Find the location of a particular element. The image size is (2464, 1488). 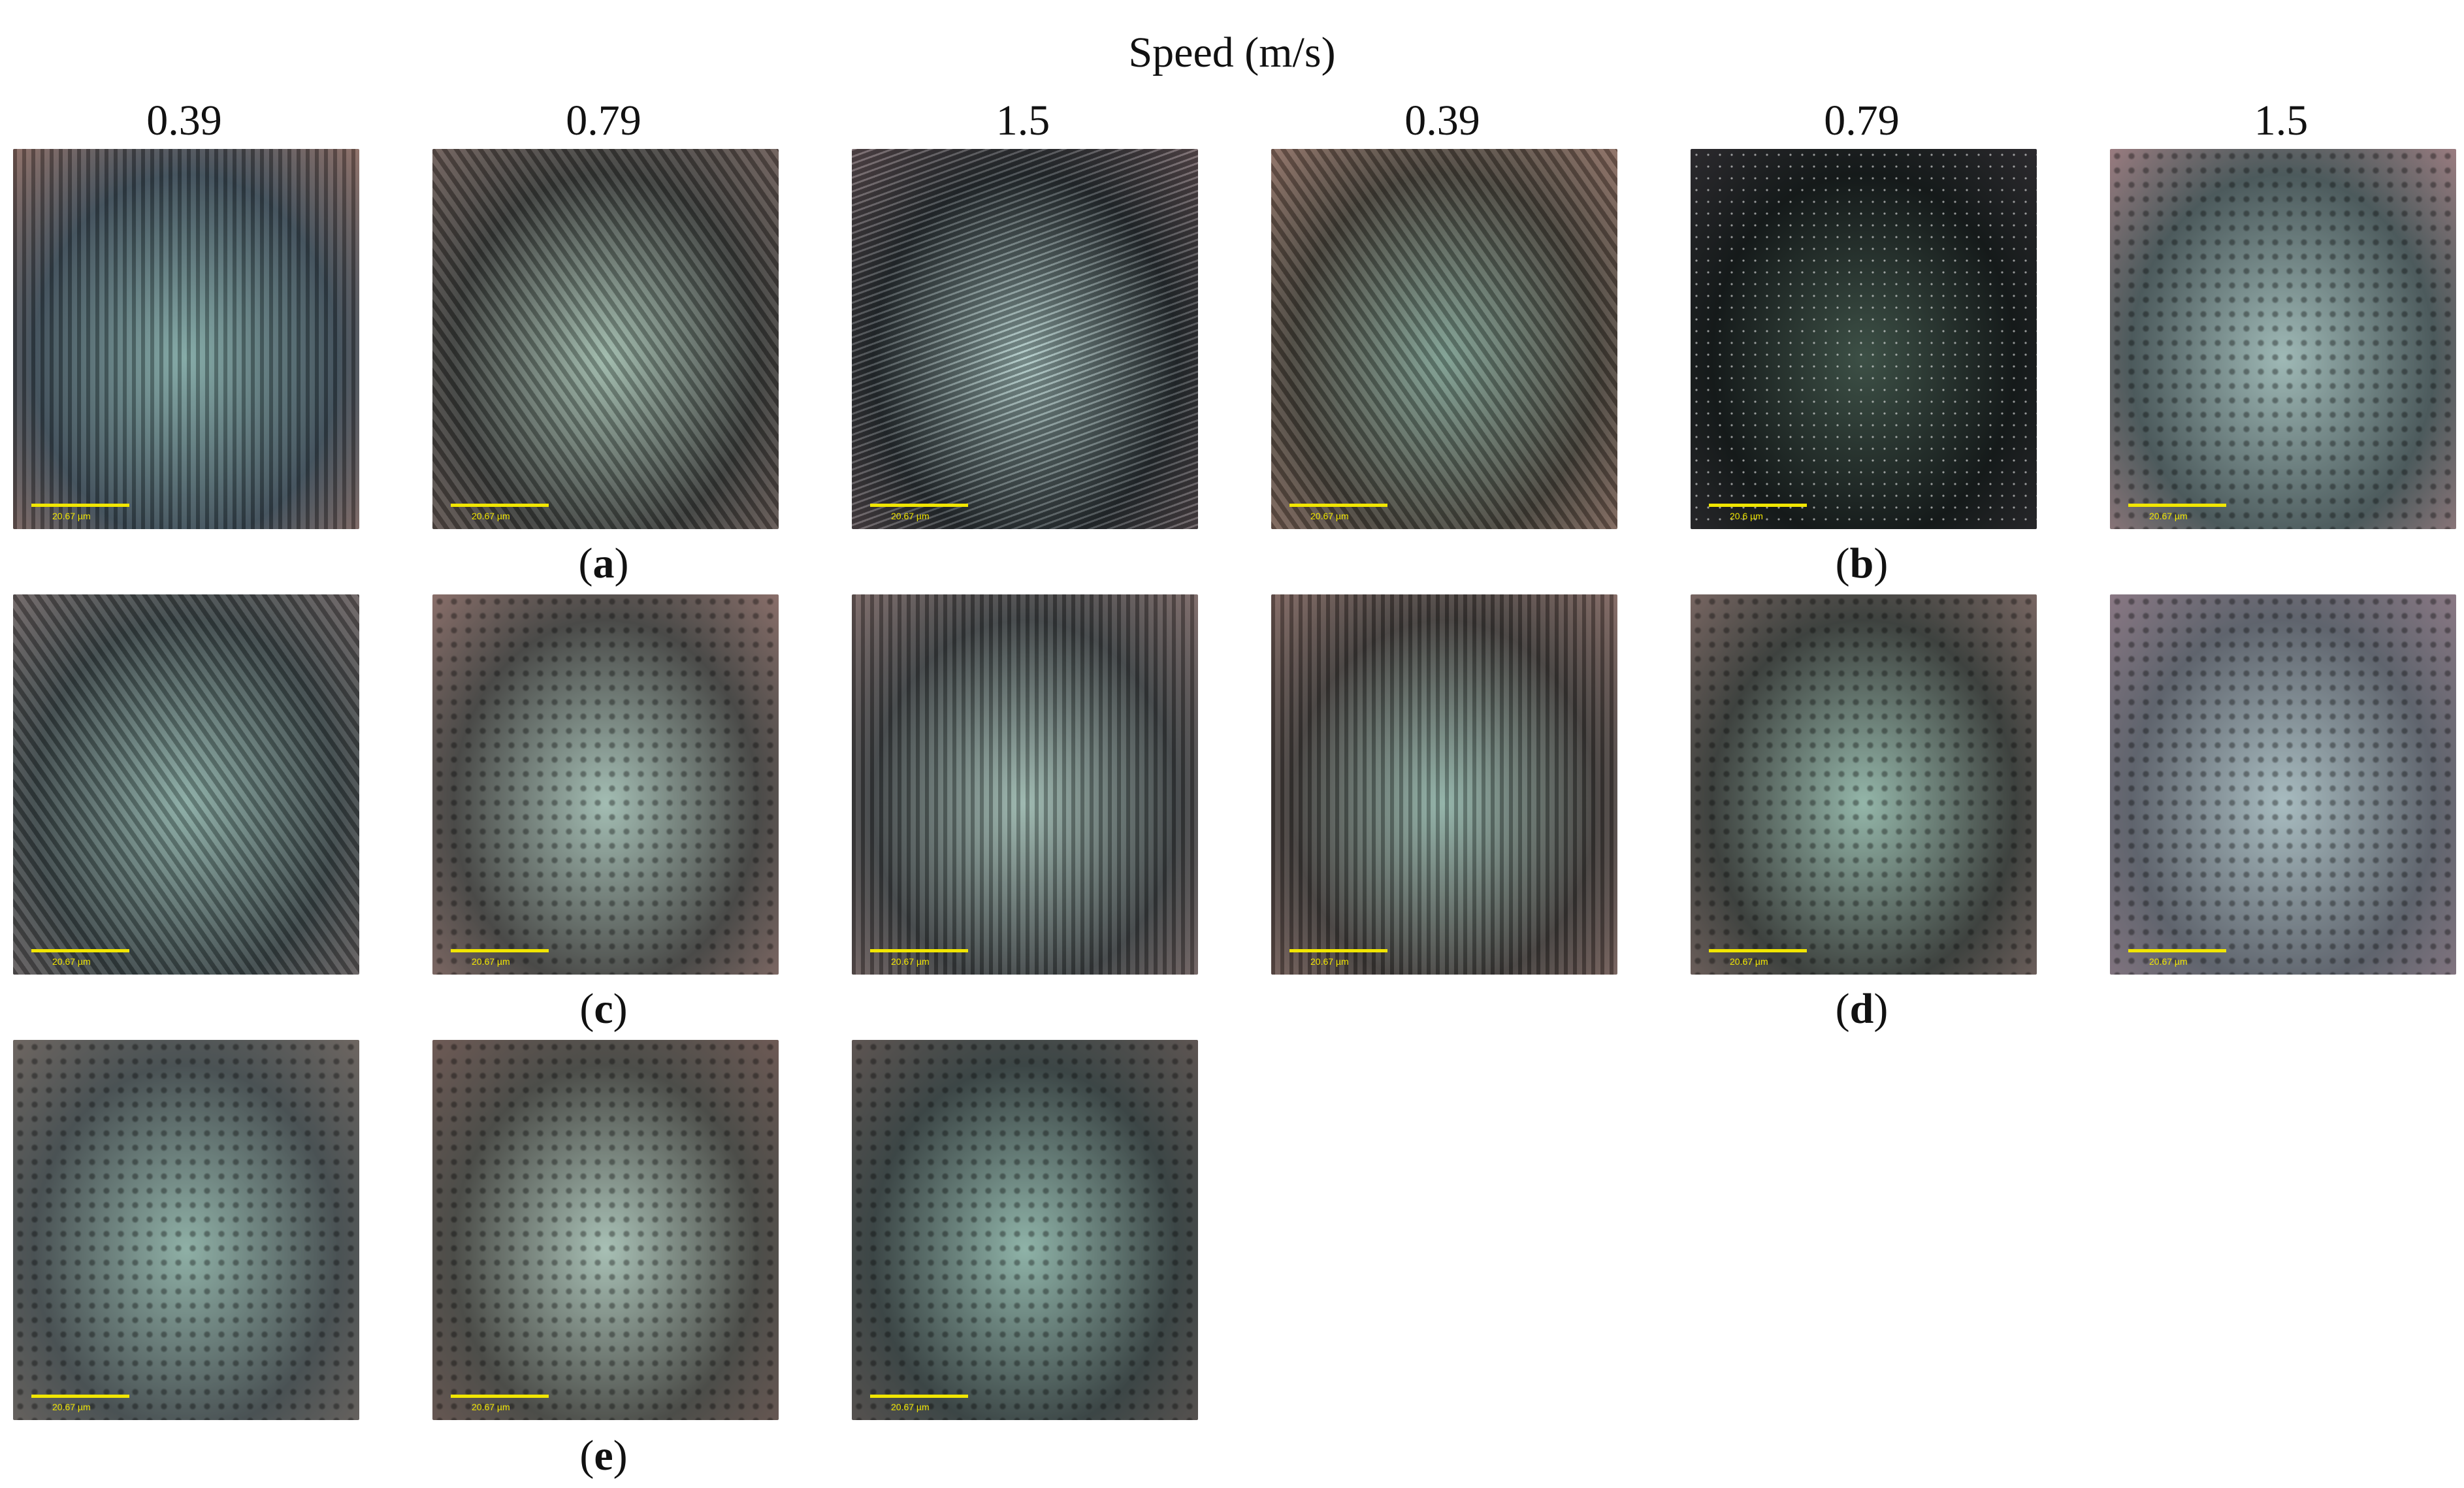

caption-a: (a) is located at coordinates (603, 563).